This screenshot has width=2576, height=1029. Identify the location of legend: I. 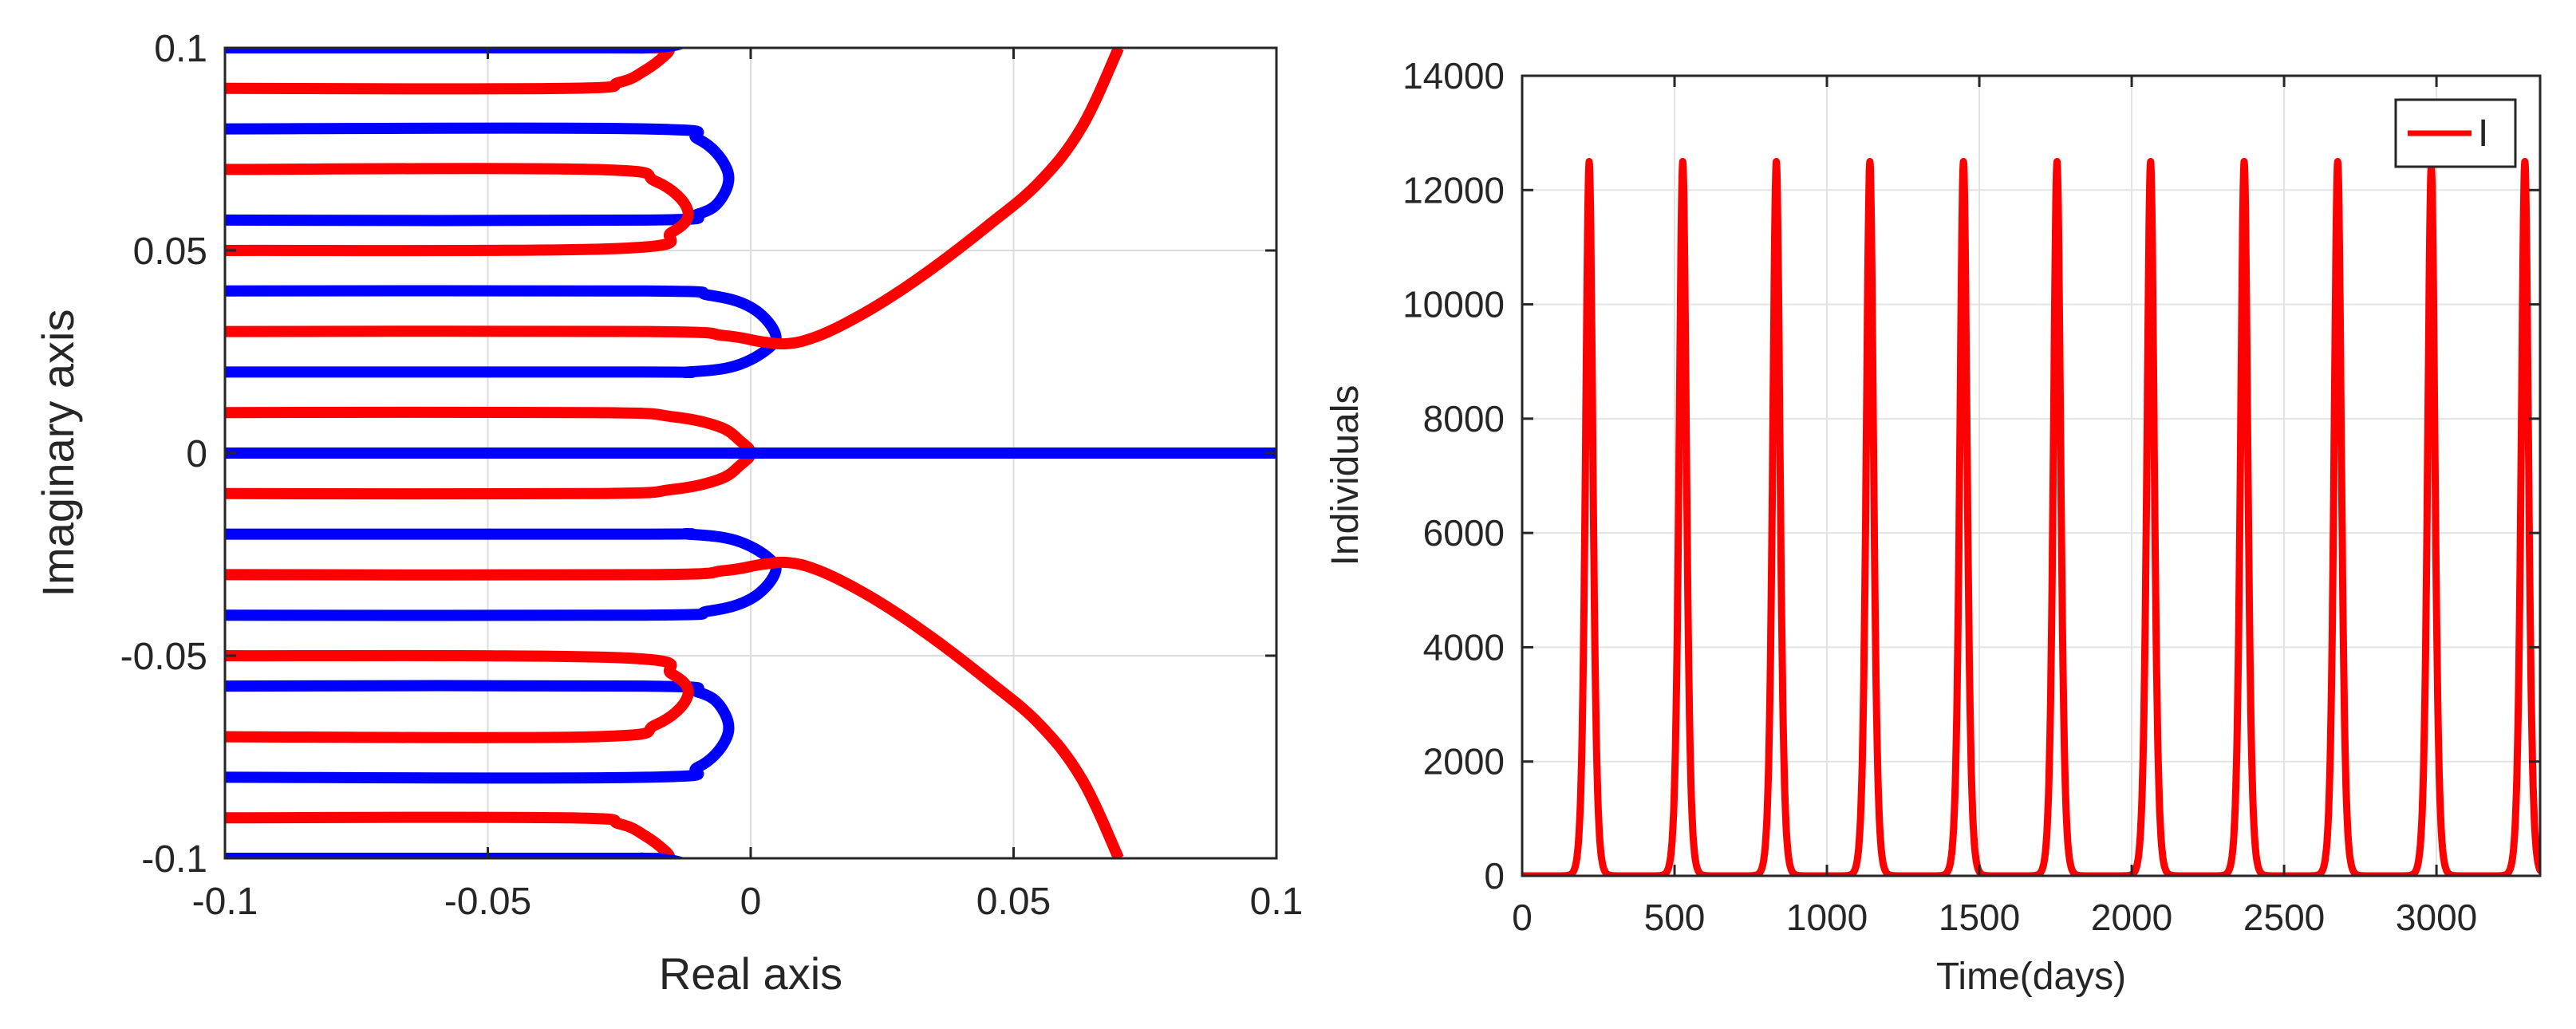
(2456, 133).